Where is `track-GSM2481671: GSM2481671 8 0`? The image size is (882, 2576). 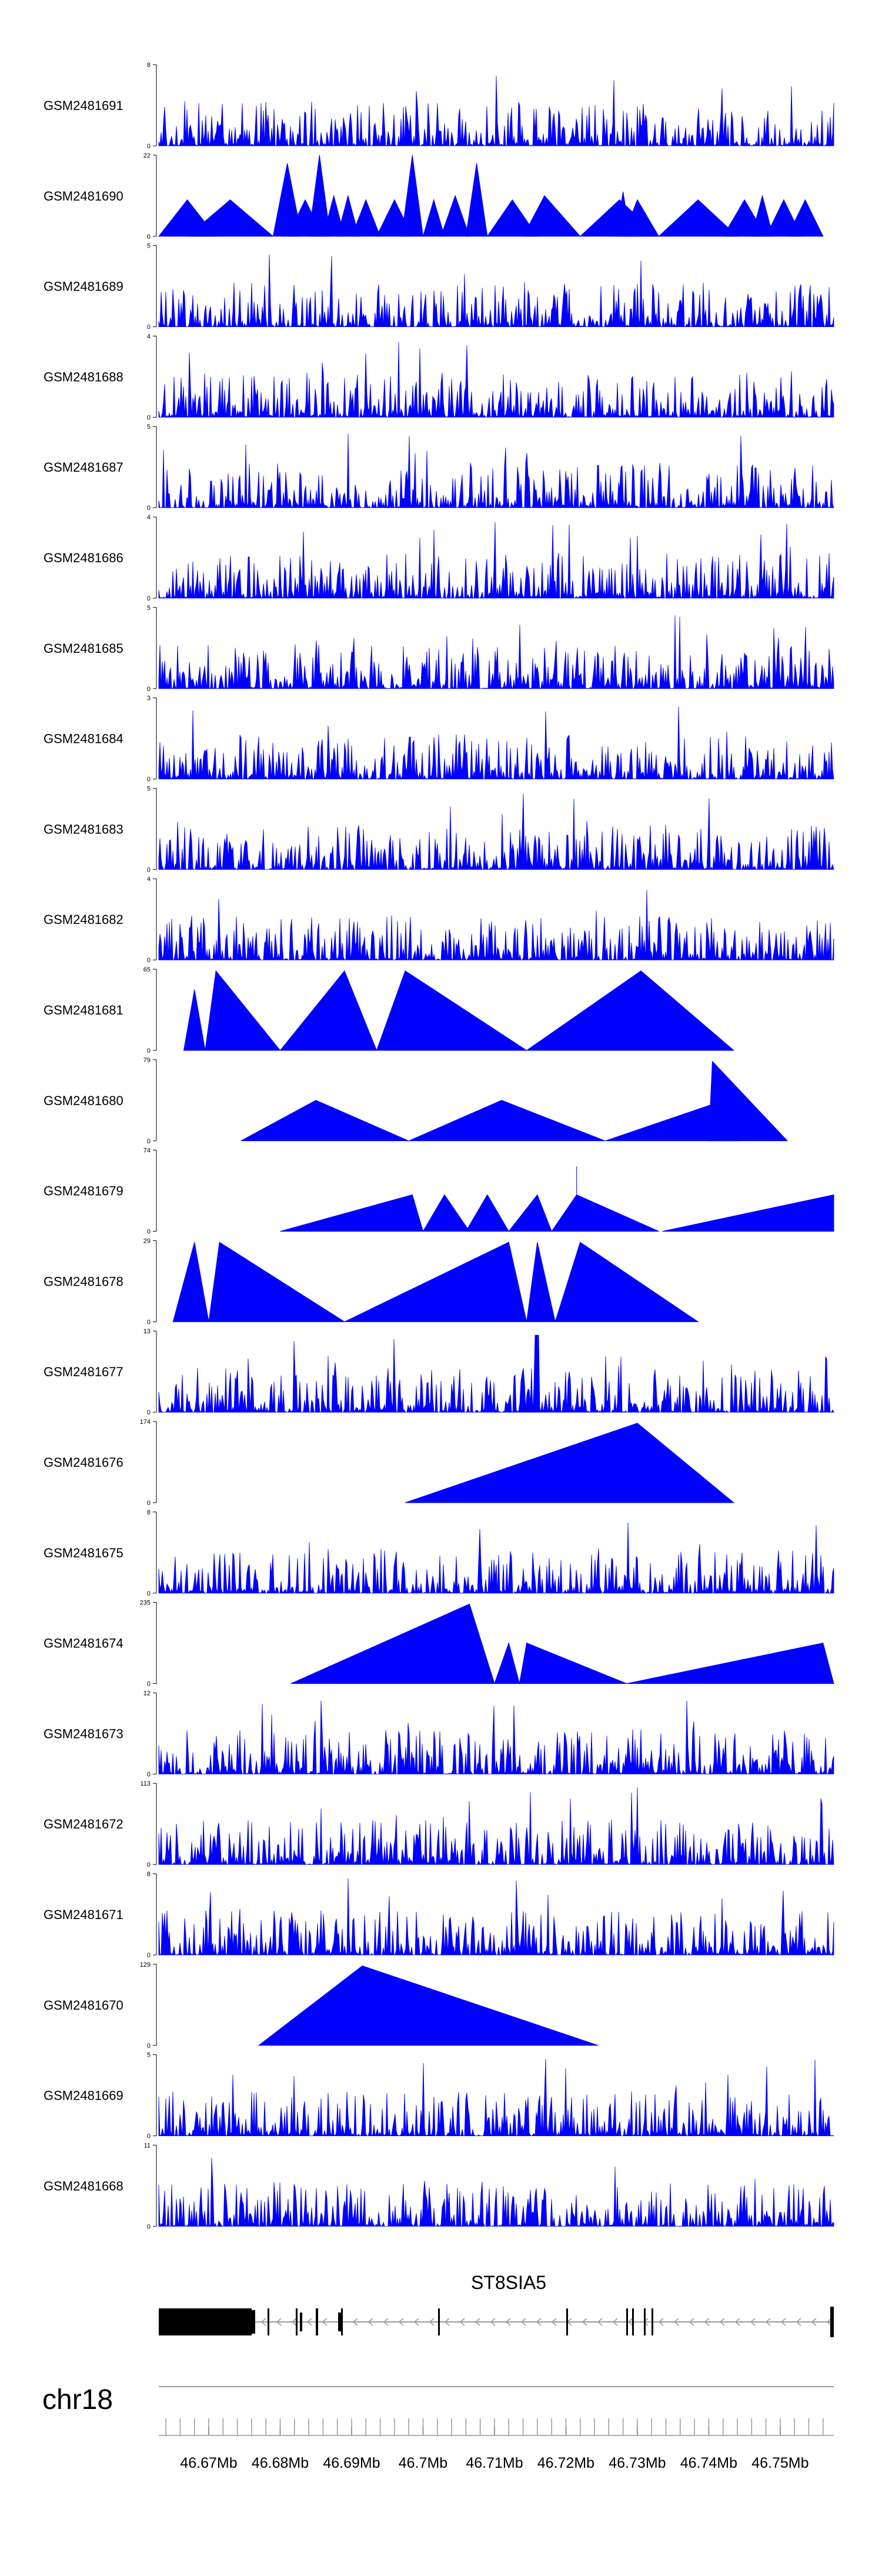 track-GSM2481671: GSM2481671 8 0 is located at coordinates (439, 1915).